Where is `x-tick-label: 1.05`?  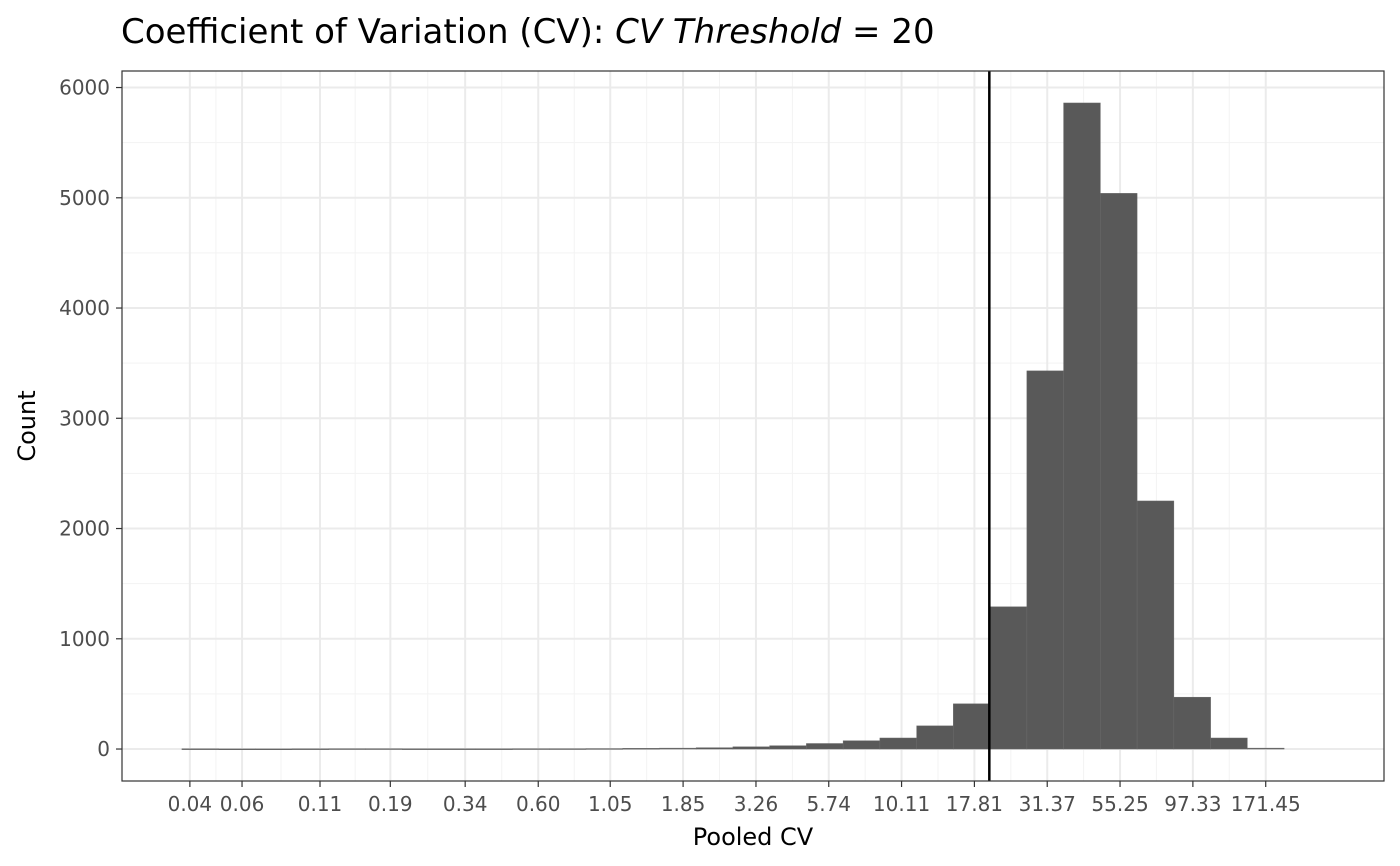
x-tick-label: 1.05 is located at coordinates (610, 804).